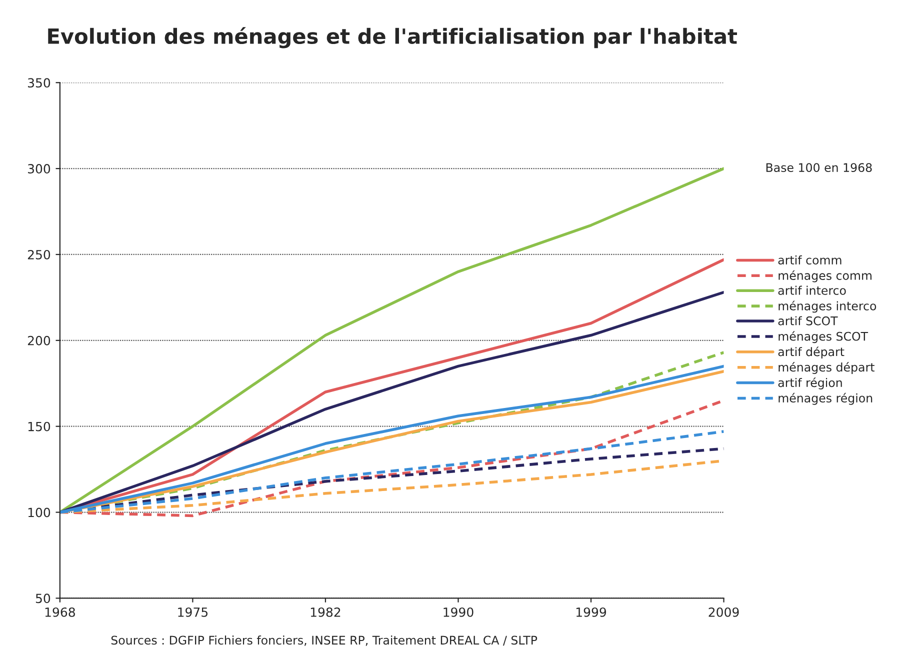  Describe the element at coordinates (808, 321) in the screenshot. I see `legend-label: artif SCOT` at that location.